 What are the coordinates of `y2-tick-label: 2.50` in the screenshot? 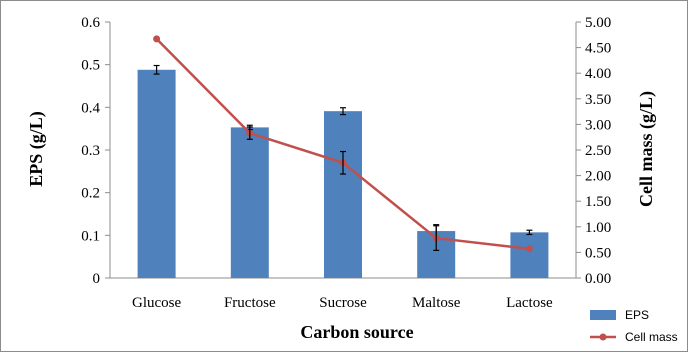 It's located at (598, 151).